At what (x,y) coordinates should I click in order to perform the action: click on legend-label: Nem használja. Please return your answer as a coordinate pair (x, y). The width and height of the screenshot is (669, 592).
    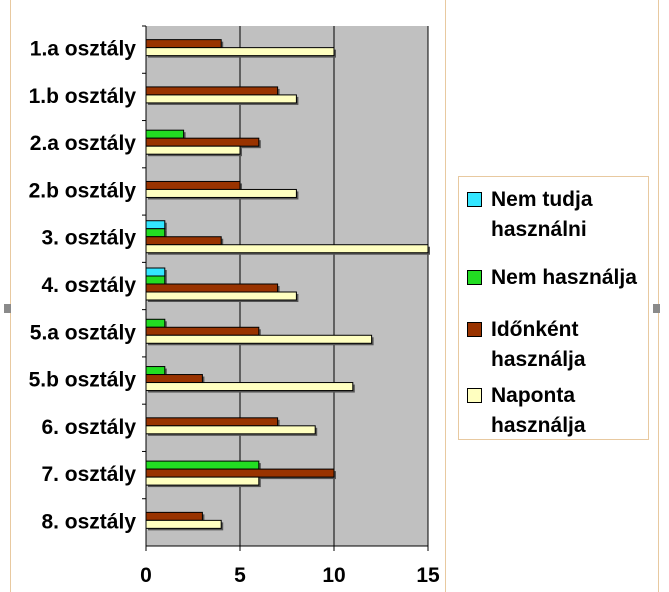
    Looking at the image, I should click on (564, 277).